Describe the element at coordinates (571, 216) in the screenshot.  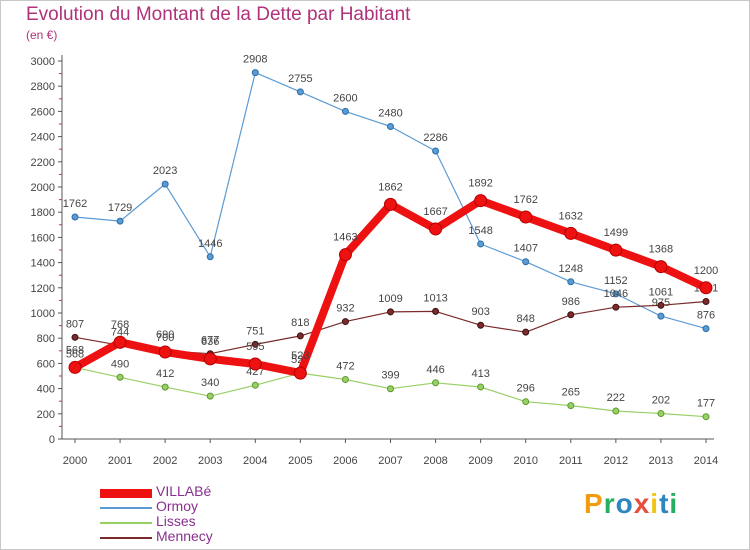
I see `data-label-villab: 1632` at that location.